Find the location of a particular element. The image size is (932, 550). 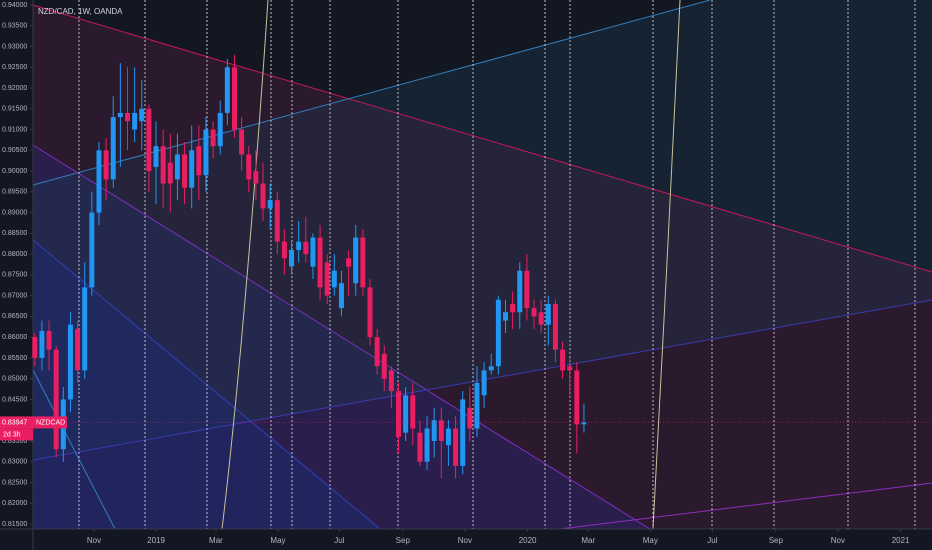

time-axis is located at coordinates (466, 539).